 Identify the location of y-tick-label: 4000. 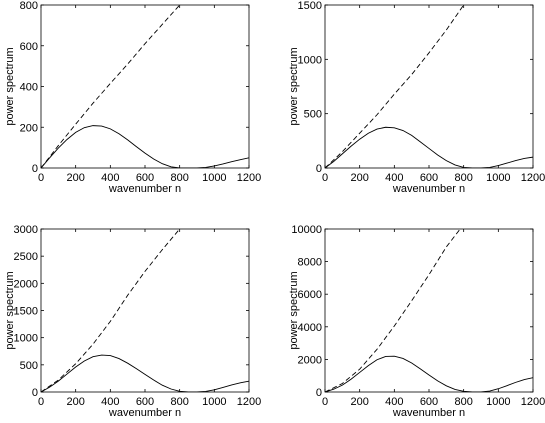
(310, 328).